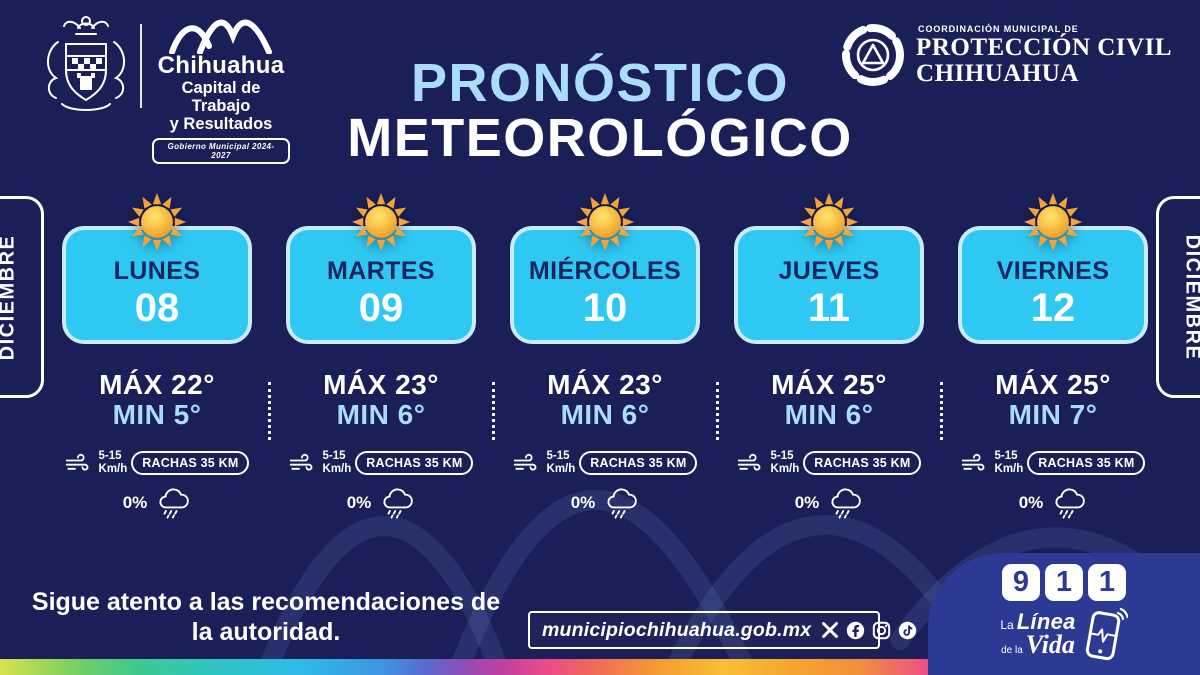  What do you see at coordinates (1053, 355) in the screenshot?
I see `day-column-viernes: VIERNES 12 MÁX 25° MIN 7° 5-15 Km/h` at bounding box center [1053, 355].